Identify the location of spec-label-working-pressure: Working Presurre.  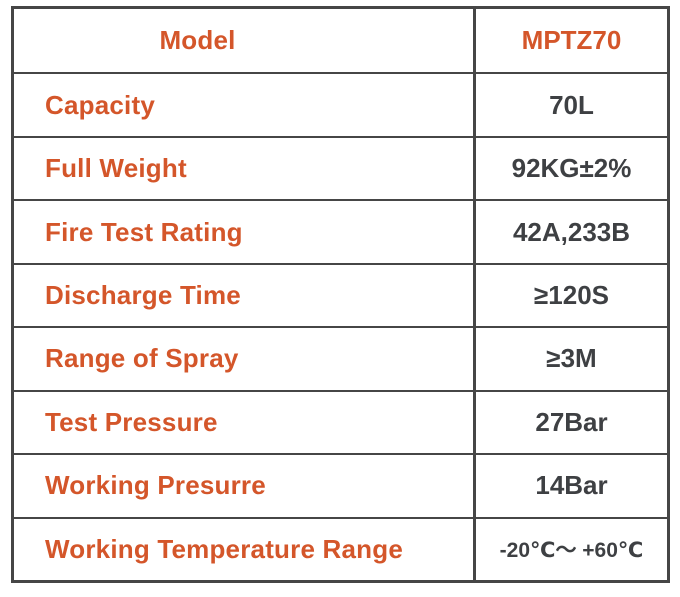
(245, 486).